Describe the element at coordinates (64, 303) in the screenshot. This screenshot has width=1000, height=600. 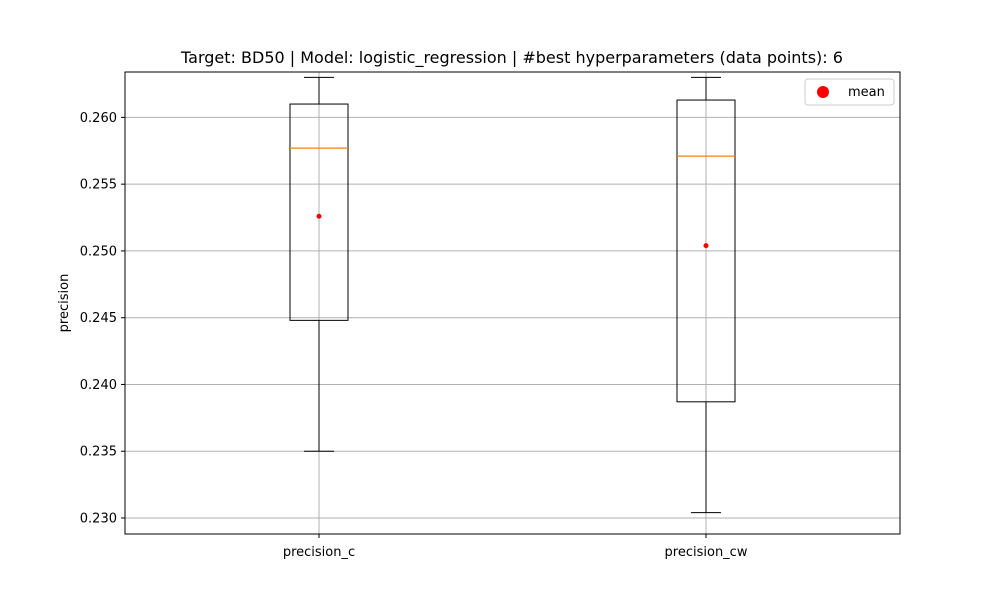
I see `y-axis-label: precision` at that location.